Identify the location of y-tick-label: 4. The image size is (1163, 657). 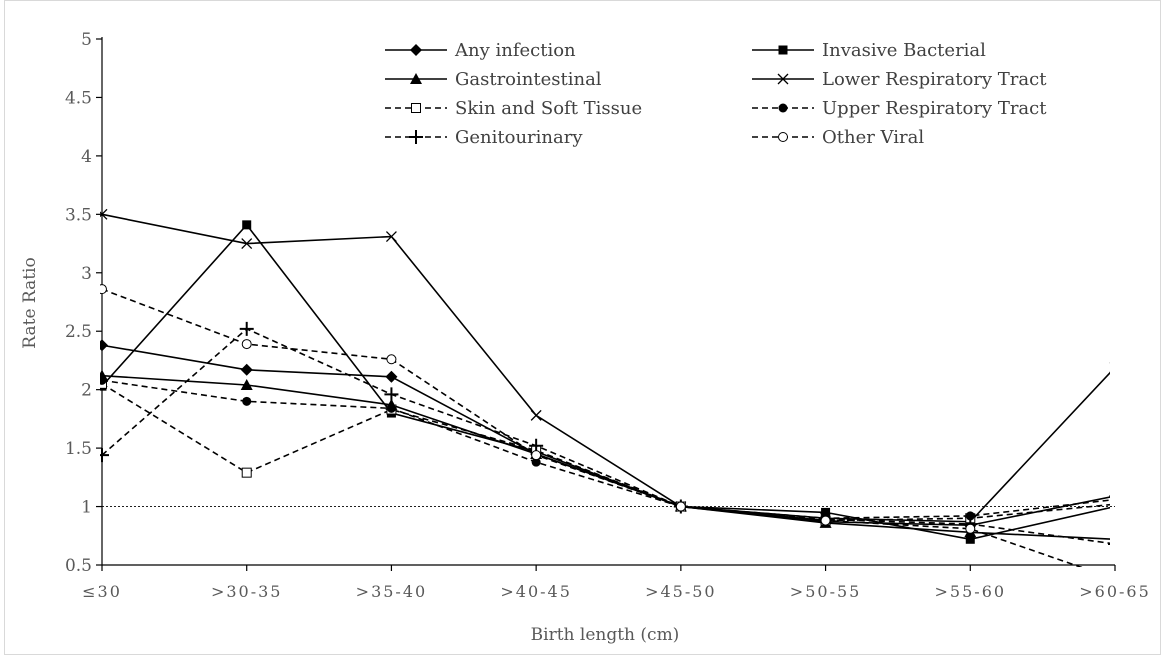
(86, 157).